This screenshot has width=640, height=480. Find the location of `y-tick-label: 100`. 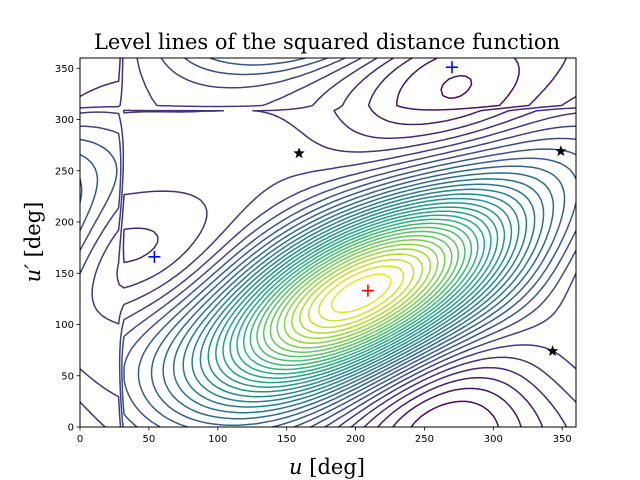

y-tick-label: 100 is located at coordinates (64, 325).